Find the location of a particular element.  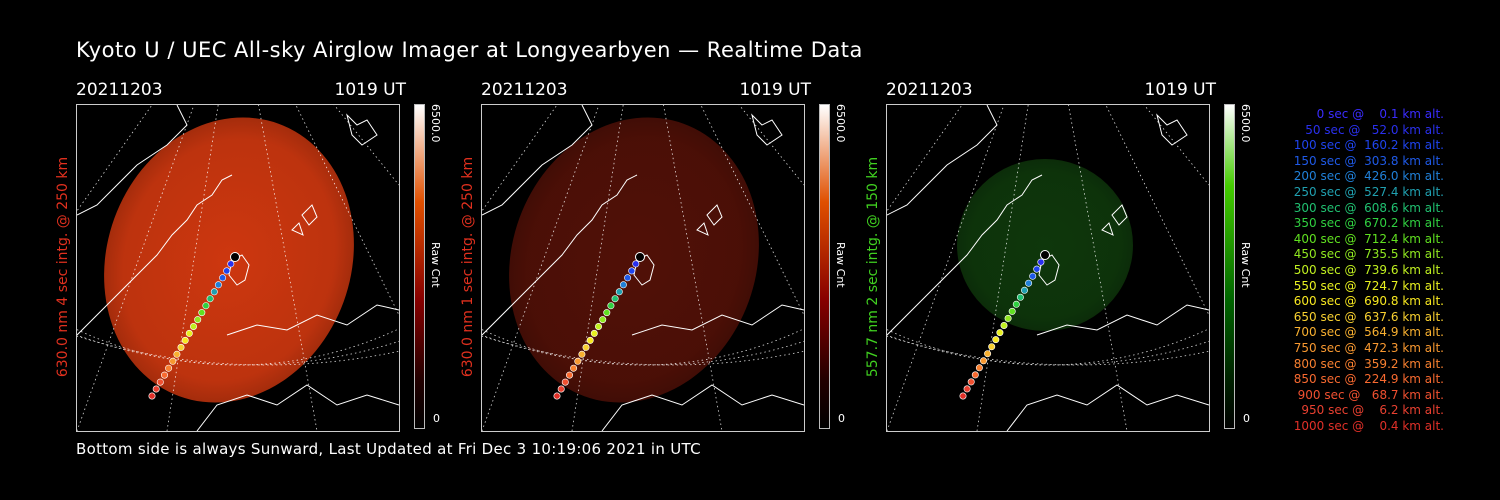

legend-entry: 150 sec @ 303.8 km alt. is located at coordinates (1366, 160).